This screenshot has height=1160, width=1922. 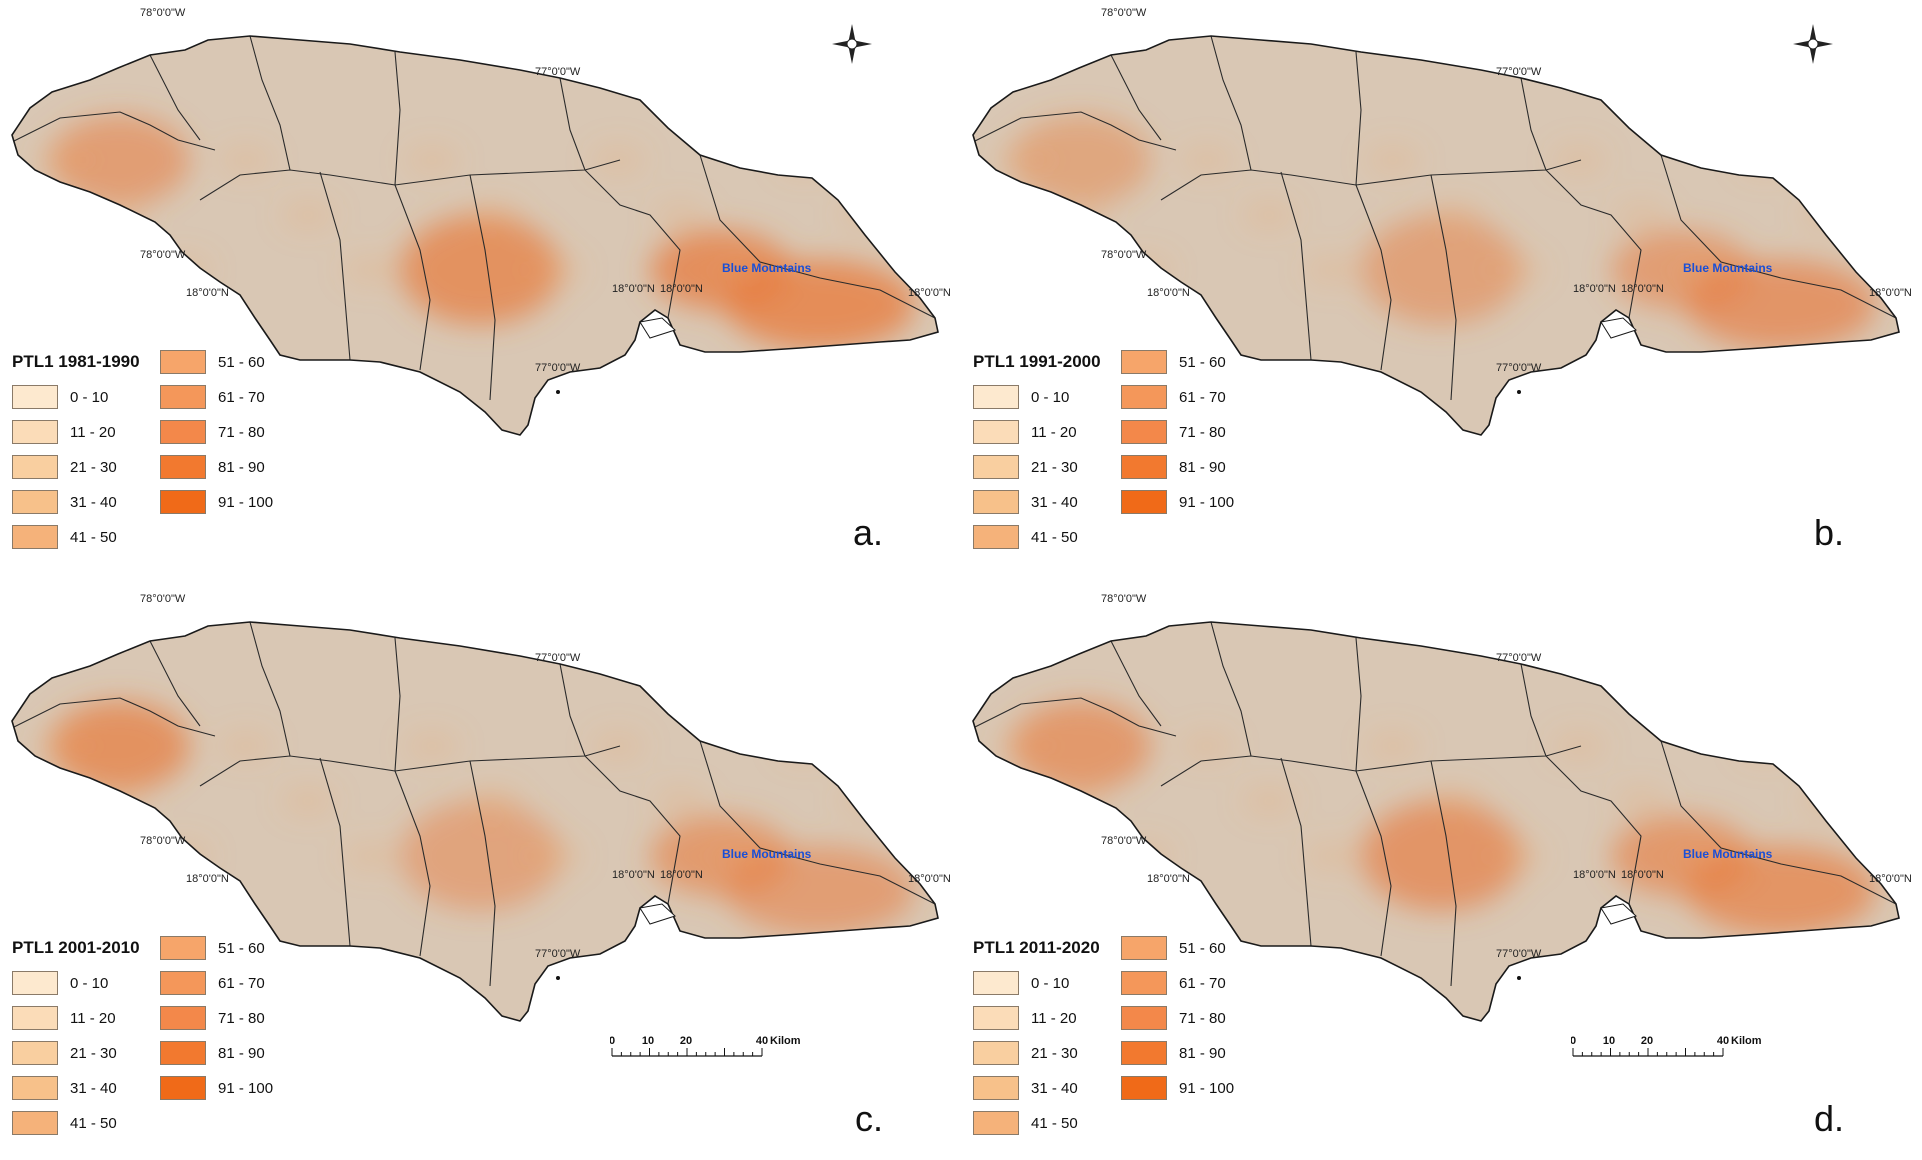 I want to click on panel-letter: c., so click(x=868, y=1118).